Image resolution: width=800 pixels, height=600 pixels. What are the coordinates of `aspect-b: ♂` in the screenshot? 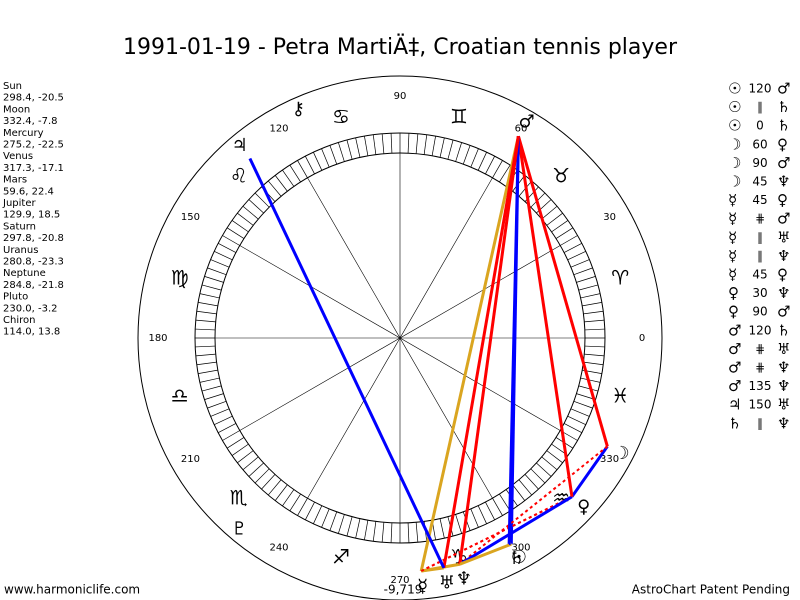 It's located at (783, 89).